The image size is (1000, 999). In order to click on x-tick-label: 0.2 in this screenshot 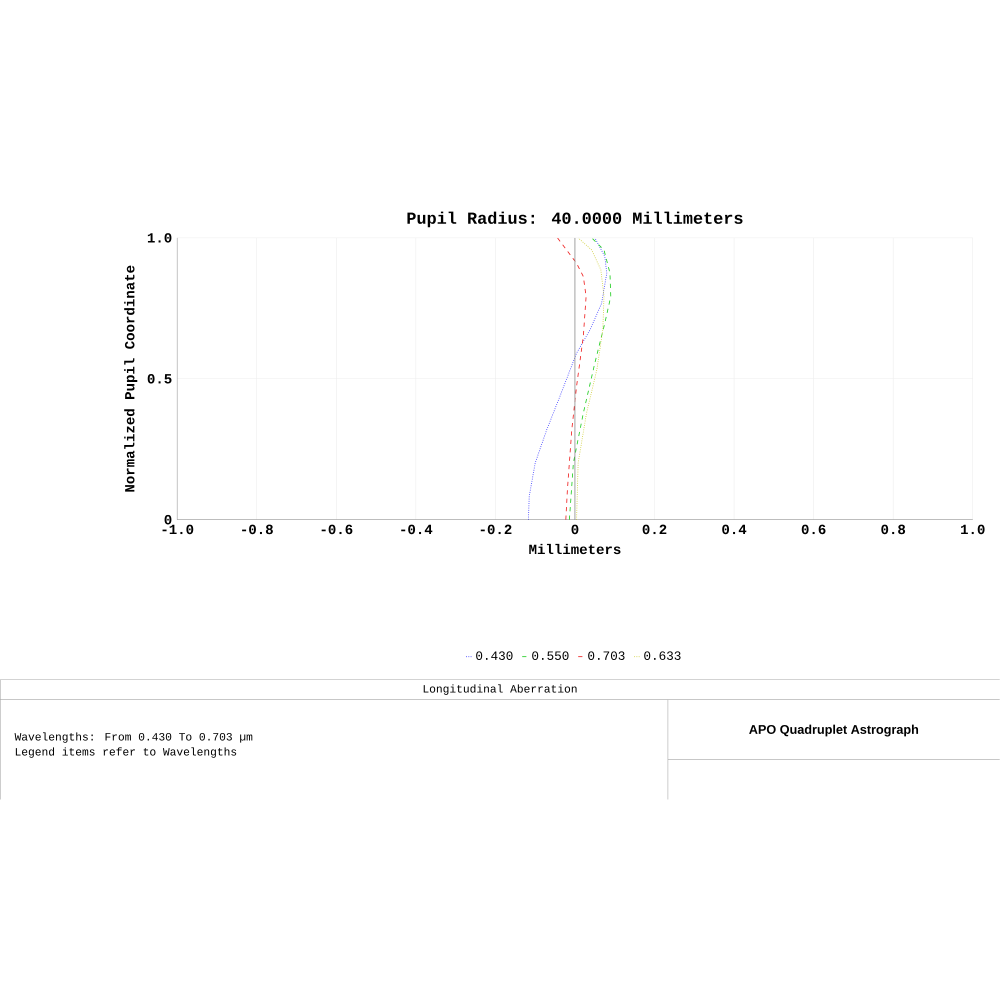, I will do `click(654, 529)`.